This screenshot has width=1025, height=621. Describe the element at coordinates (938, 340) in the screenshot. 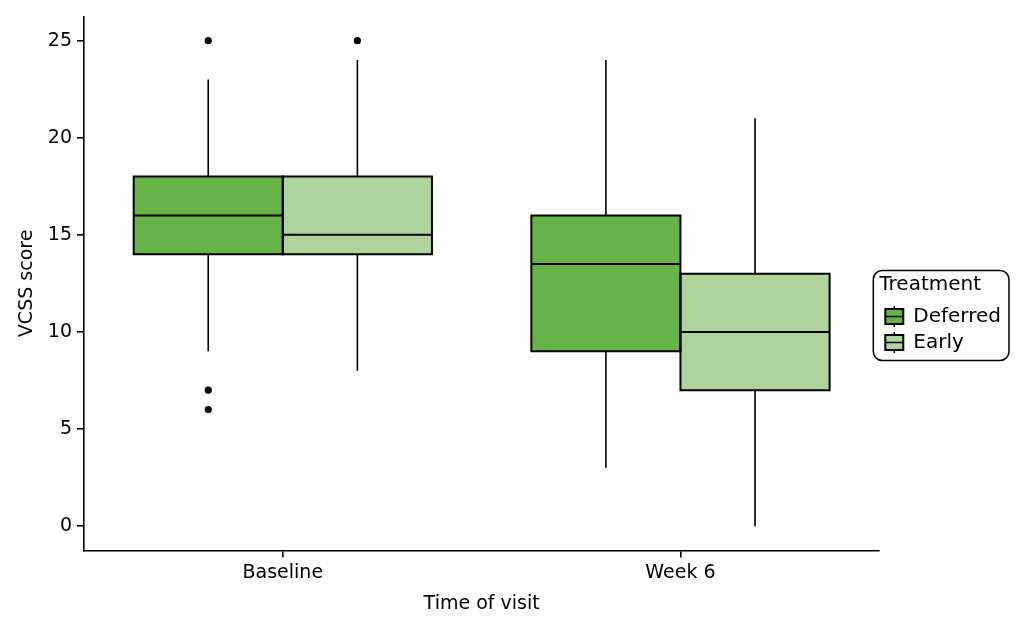

I see `legend-label: Early` at that location.